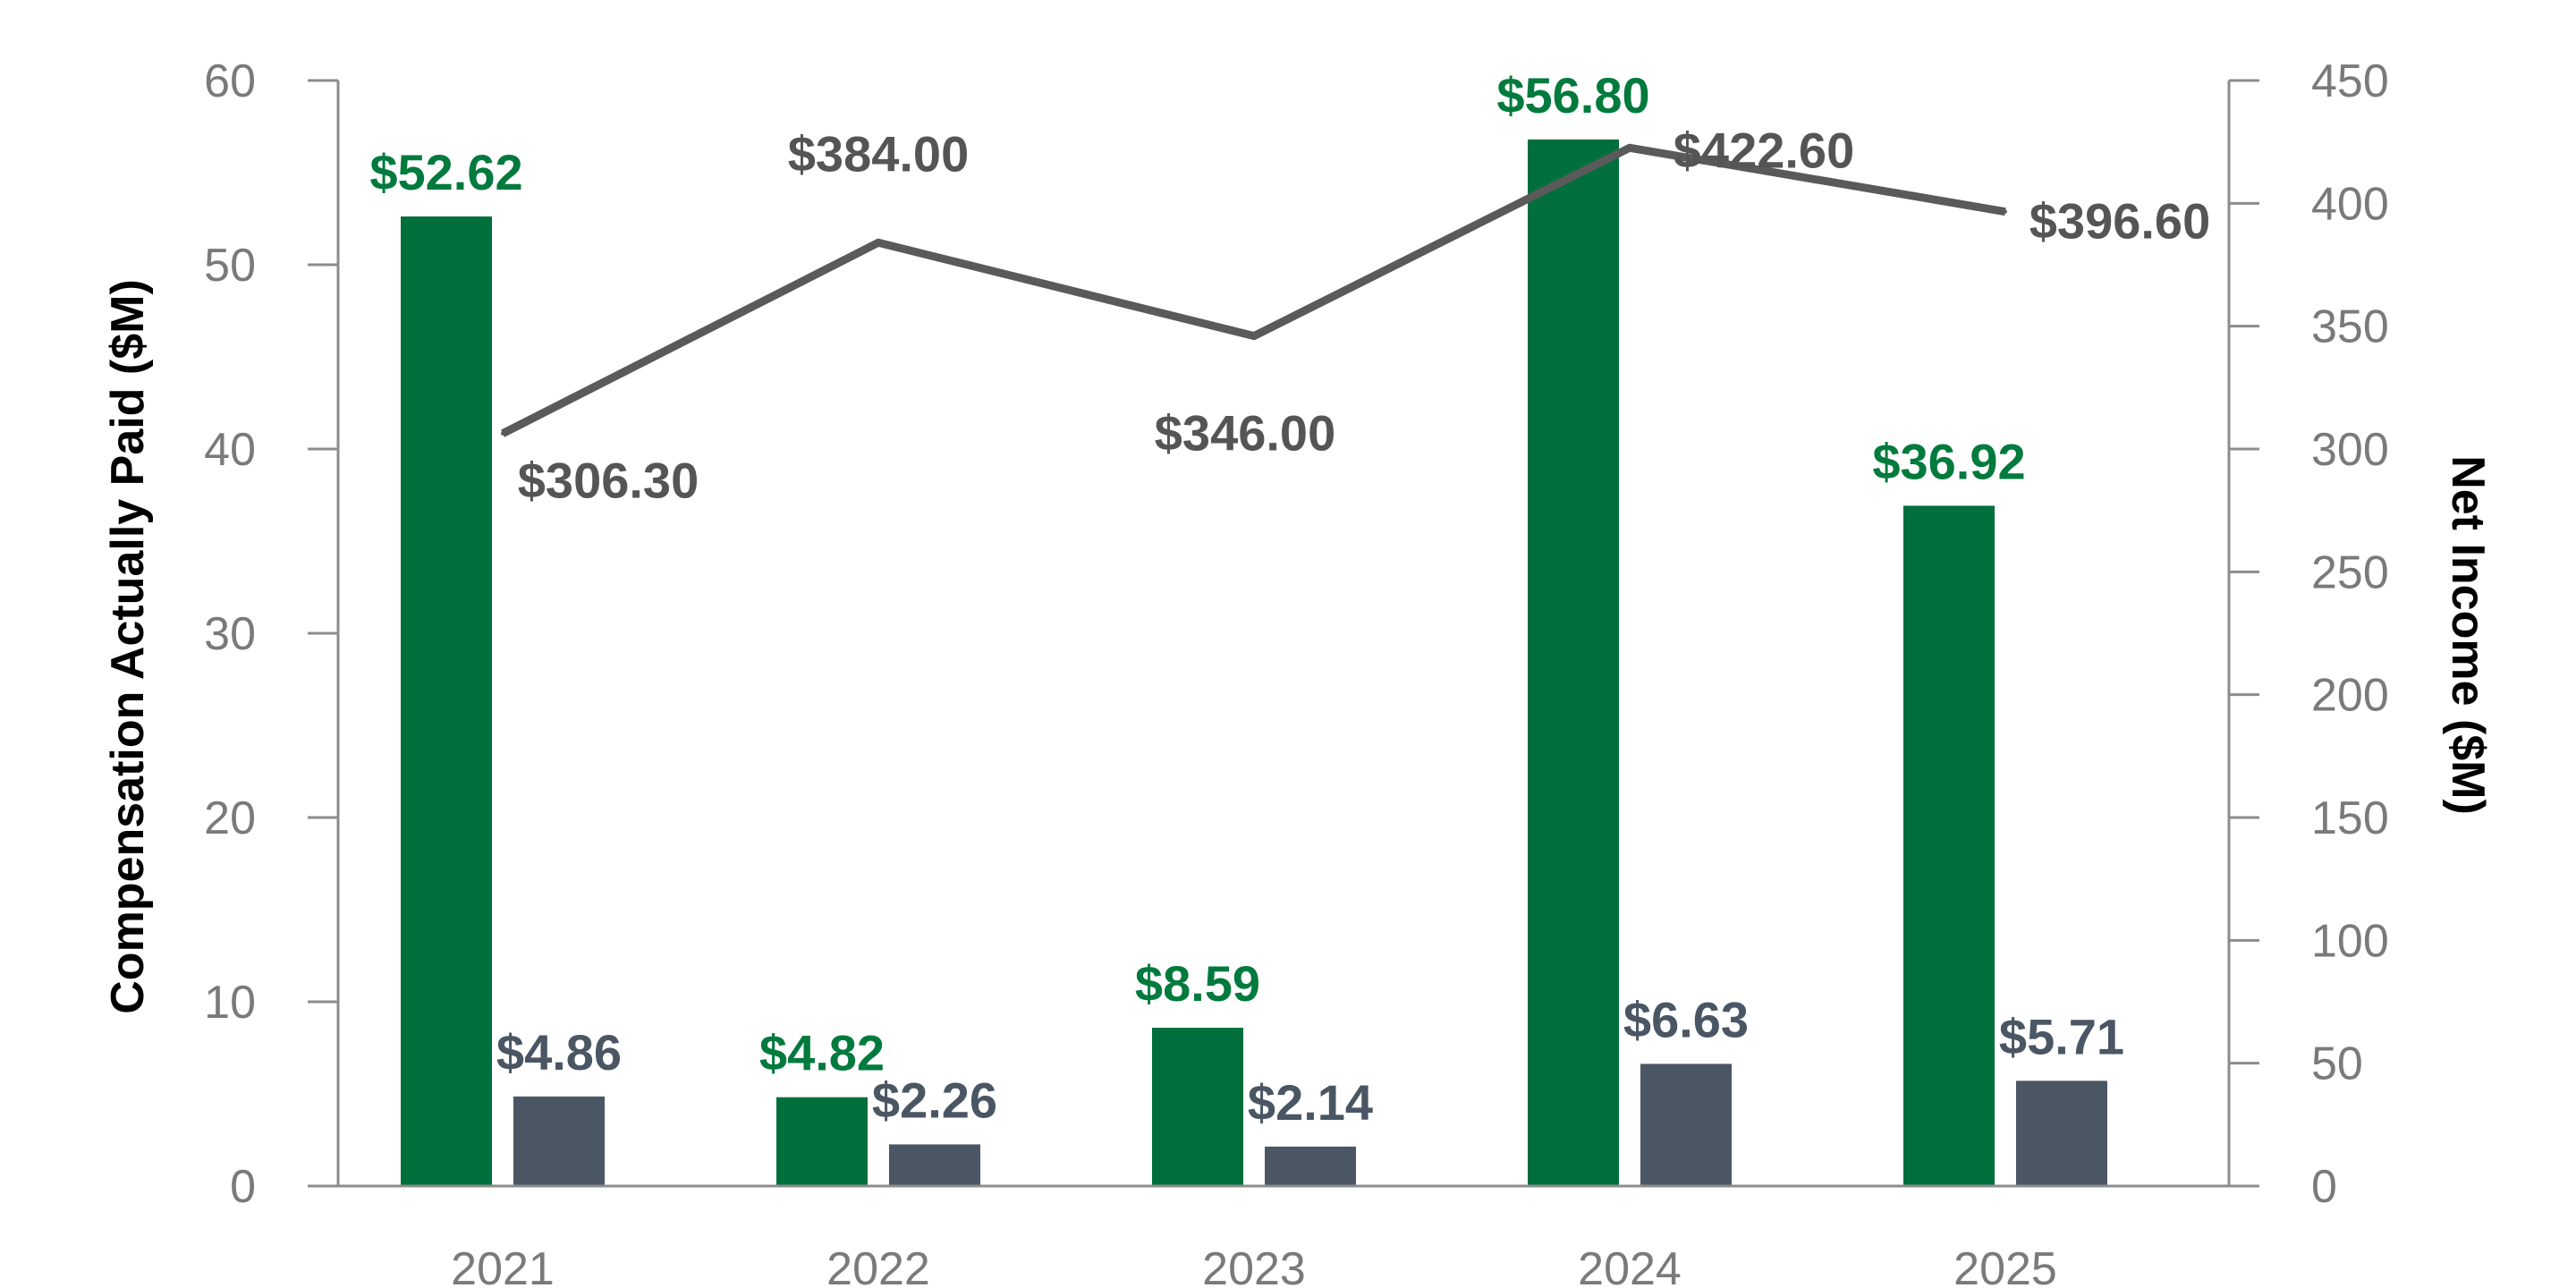 This screenshot has width=2576, height=1288. What do you see at coordinates (2308, 634) in the screenshot?
I see `right-axis: 0 50 100 150 200 250 300 350 400 450` at bounding box center [2308, 634].